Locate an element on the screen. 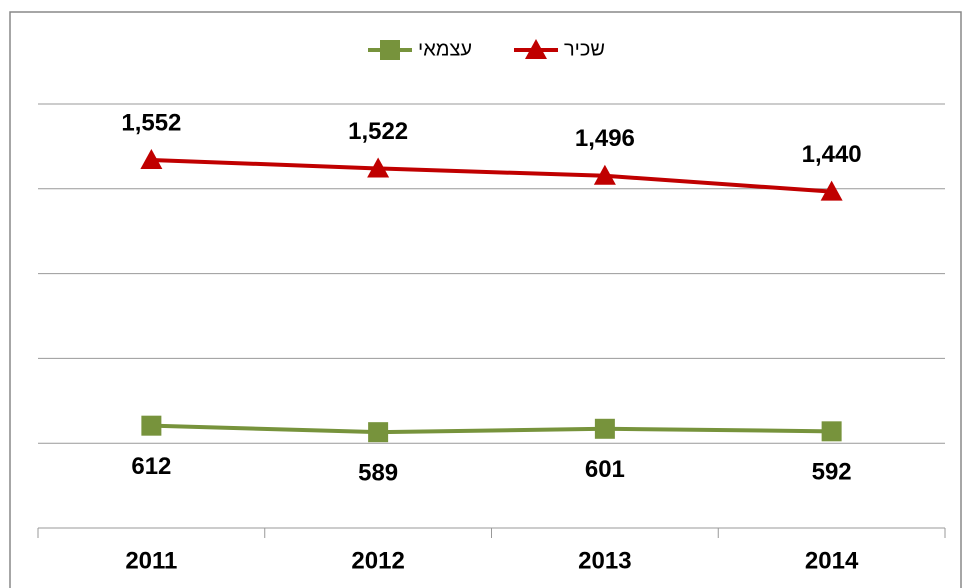  data-label: 612 is located at coordinates (151, 466).